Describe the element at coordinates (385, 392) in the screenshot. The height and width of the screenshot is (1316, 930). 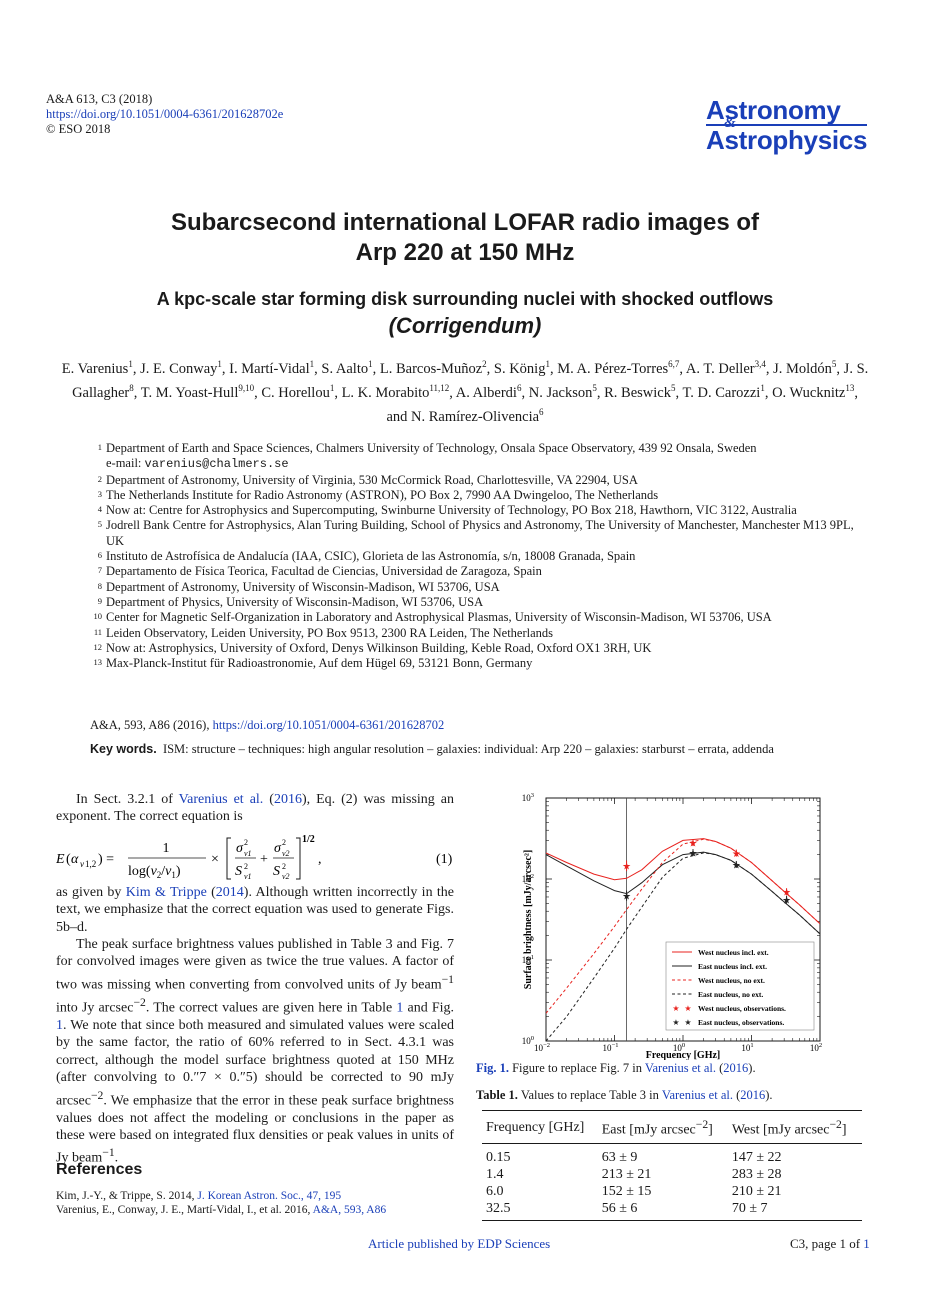
I see `author: L. K. Morabito` at that location.